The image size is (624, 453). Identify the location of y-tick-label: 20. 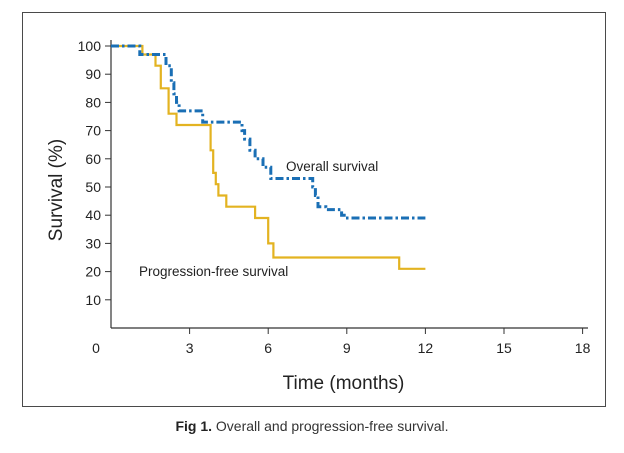
(93, 272).